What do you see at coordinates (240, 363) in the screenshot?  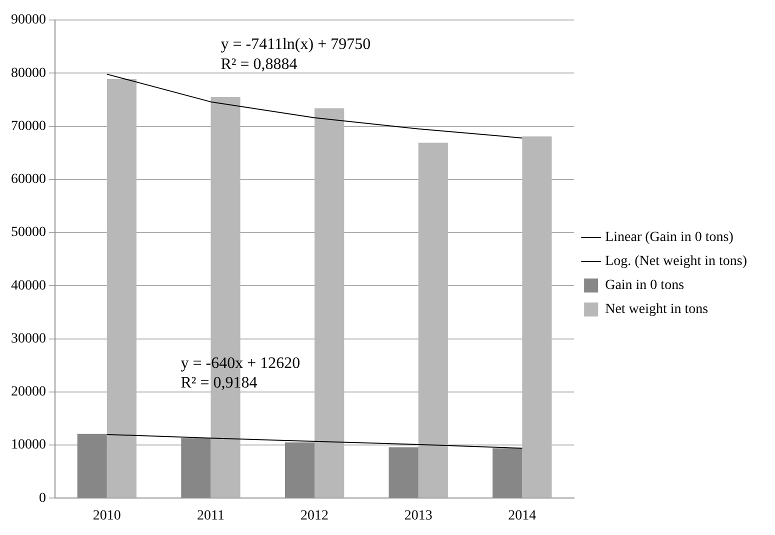 I see `annotation: y = -640x + 12620` at bounding box center [240, 363].